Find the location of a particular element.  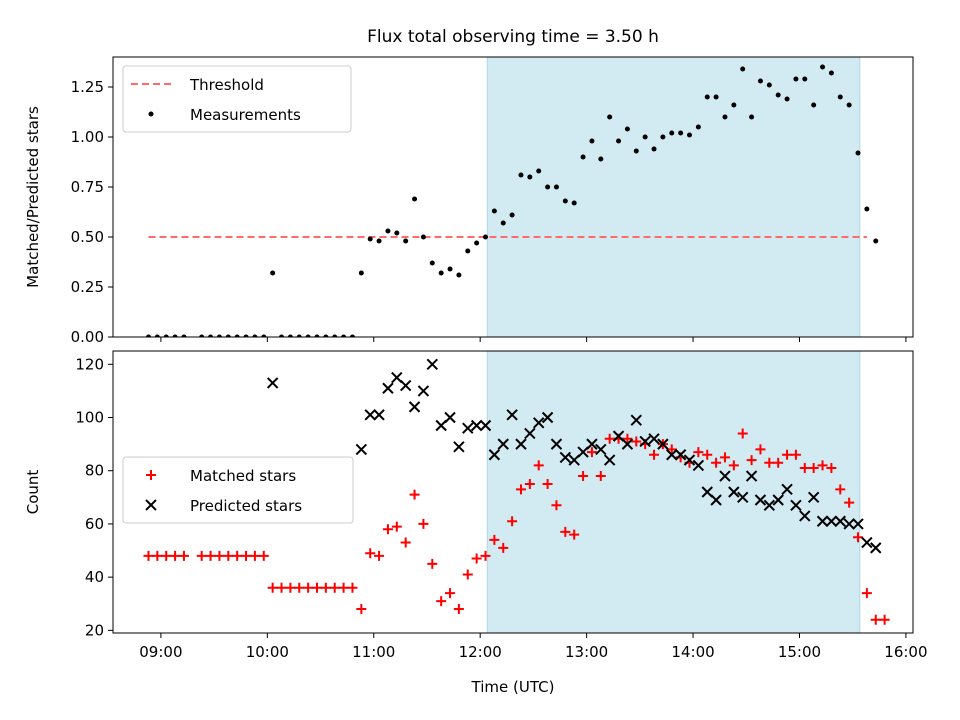

x-tick-label: 09:00 is located at coordinates (160, 652).